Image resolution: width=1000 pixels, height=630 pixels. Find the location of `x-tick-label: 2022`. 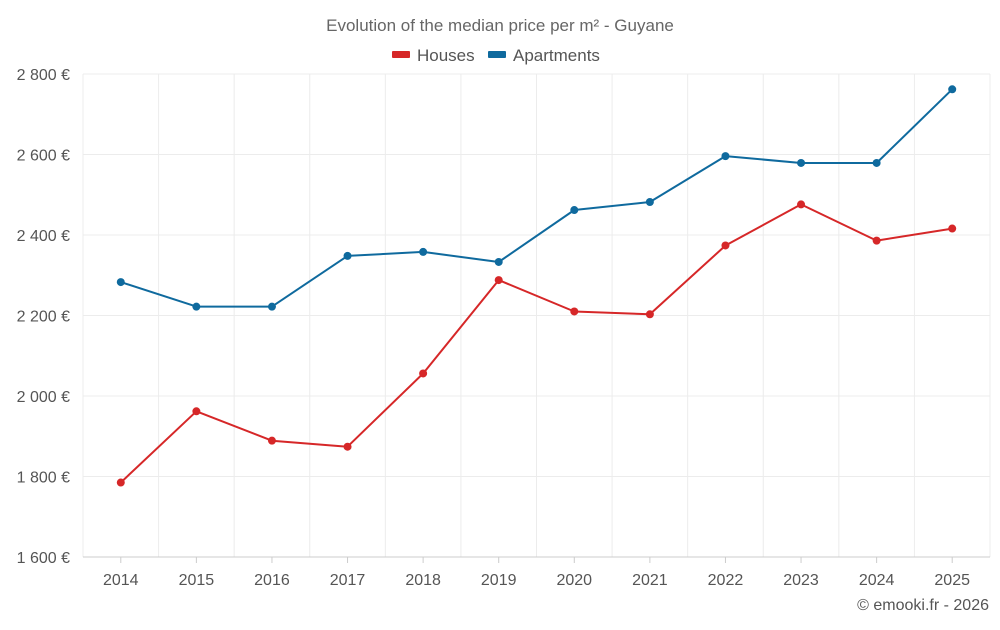

x-tick-label: 2022 is located at coordinates (726, 580).